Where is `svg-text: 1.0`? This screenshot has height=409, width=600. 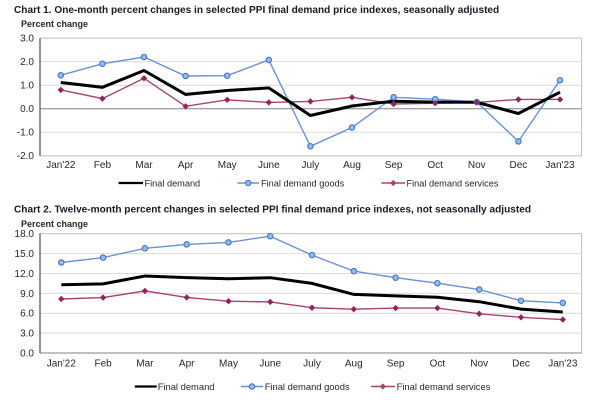
svg-text: 1.0 is located at coordinates (27, 86).